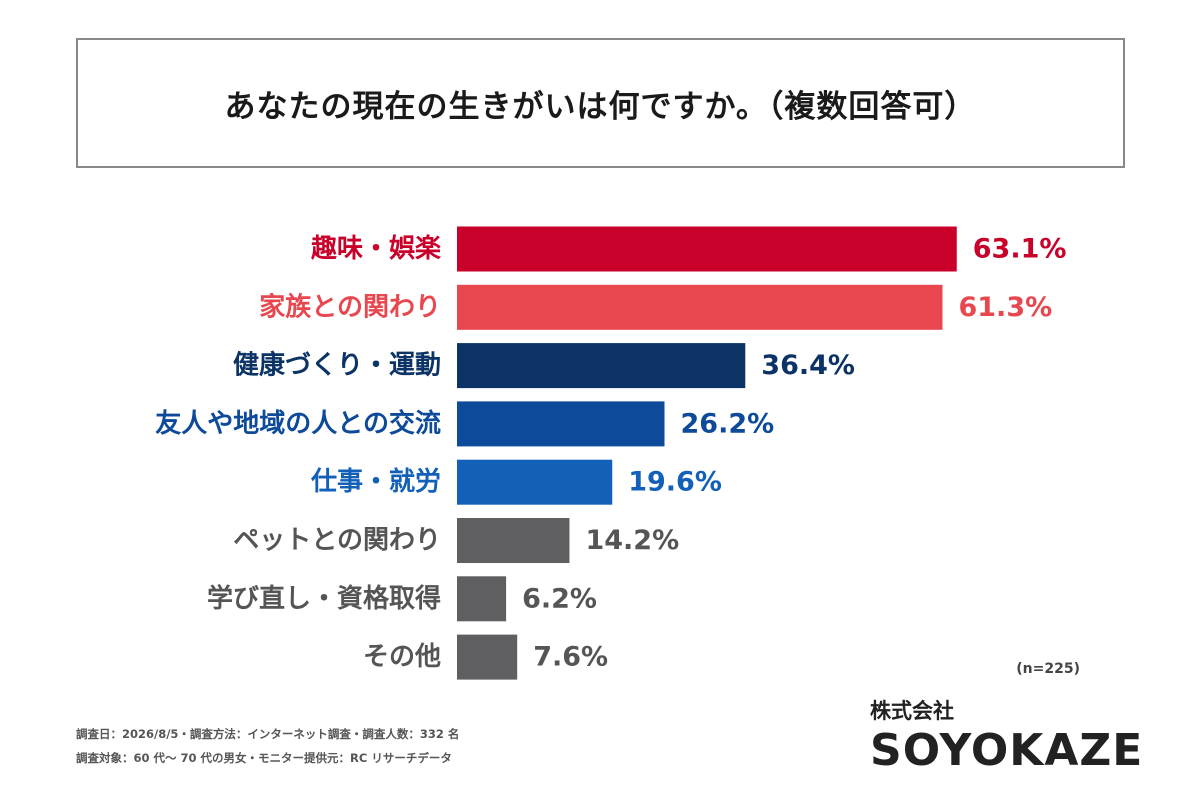 This screenshot has height=800, width=1200. What do you see at coordinates (298, 423) in the screenshot?
I see `category-label-4: 友人や地域の人との交流` at bounding box center [298, 423].